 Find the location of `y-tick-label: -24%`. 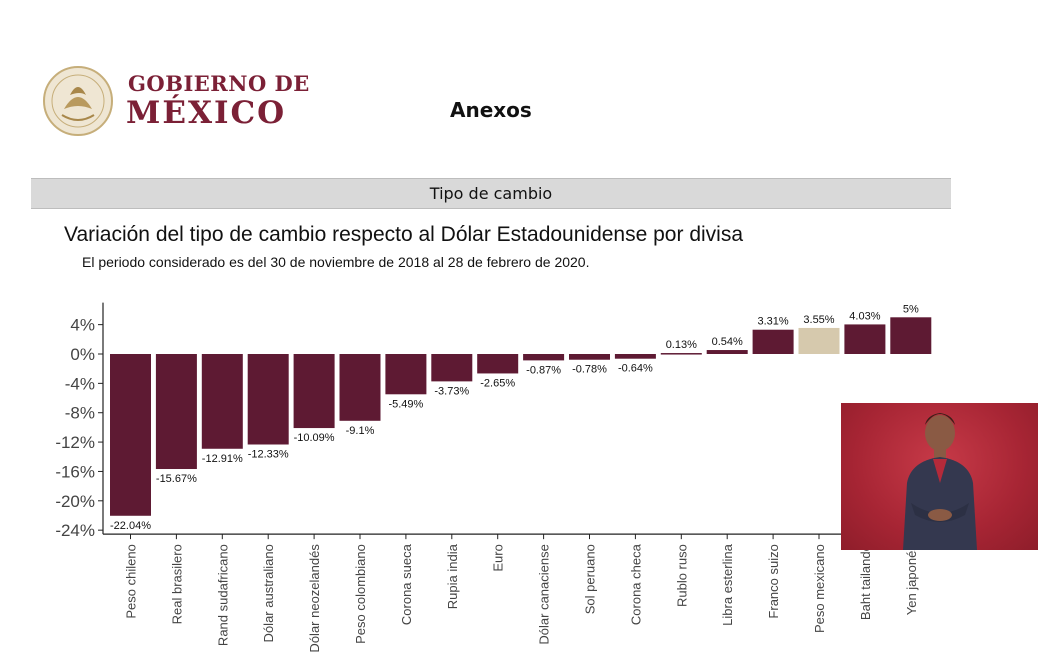

y-tick-label: -24% is located at coordinates (75, 530).